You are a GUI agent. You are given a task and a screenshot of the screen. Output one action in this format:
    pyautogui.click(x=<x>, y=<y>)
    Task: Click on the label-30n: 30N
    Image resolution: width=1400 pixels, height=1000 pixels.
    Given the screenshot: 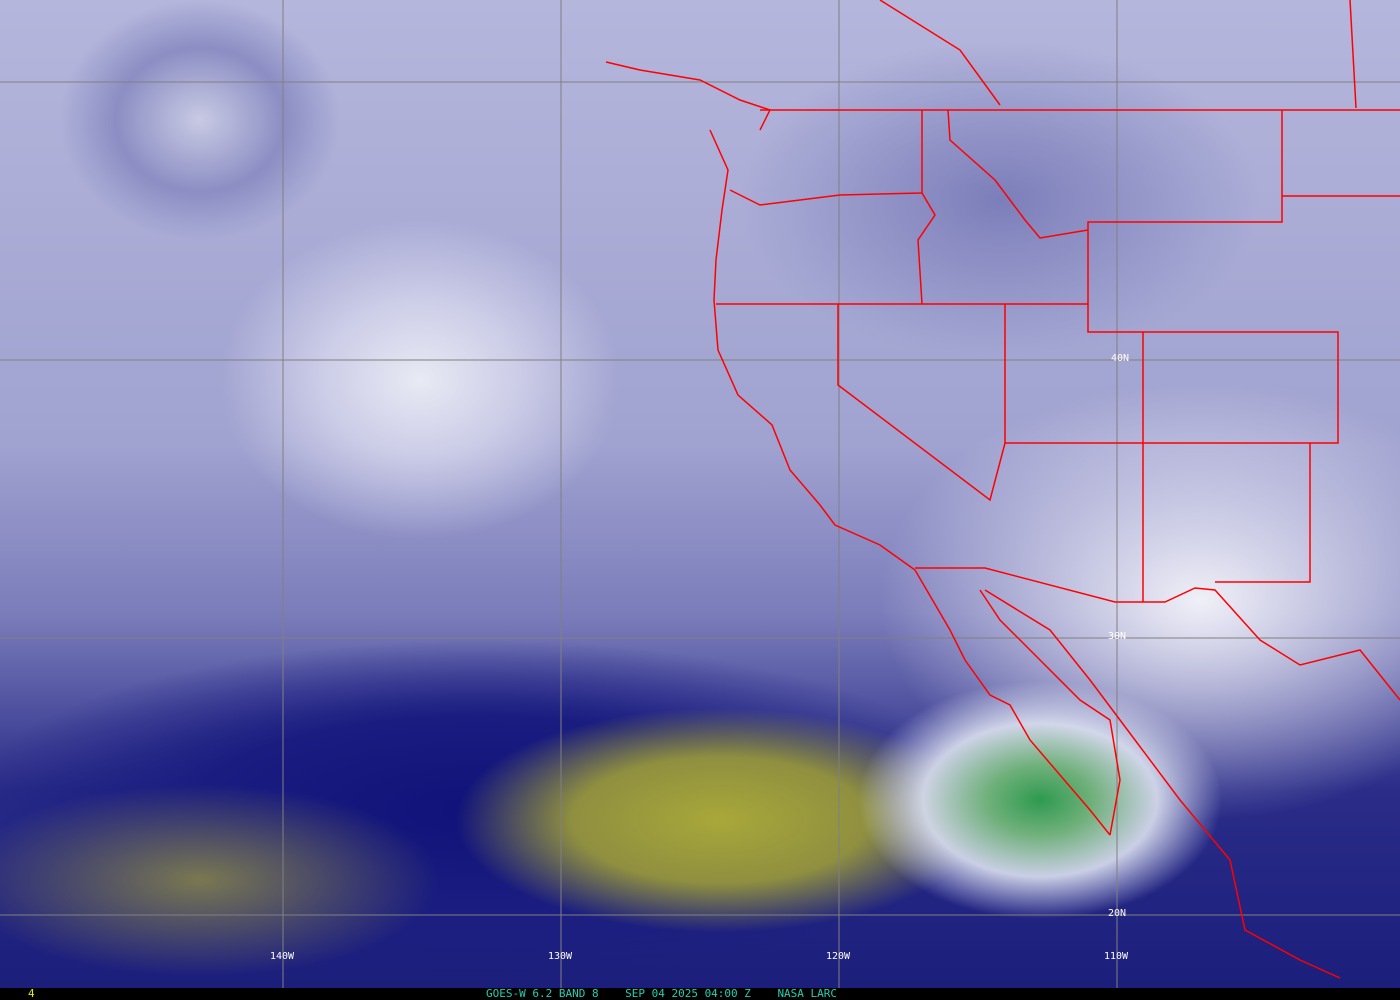 What is the action you would take?
    pyautogui.click(x=1117, y=636)
    